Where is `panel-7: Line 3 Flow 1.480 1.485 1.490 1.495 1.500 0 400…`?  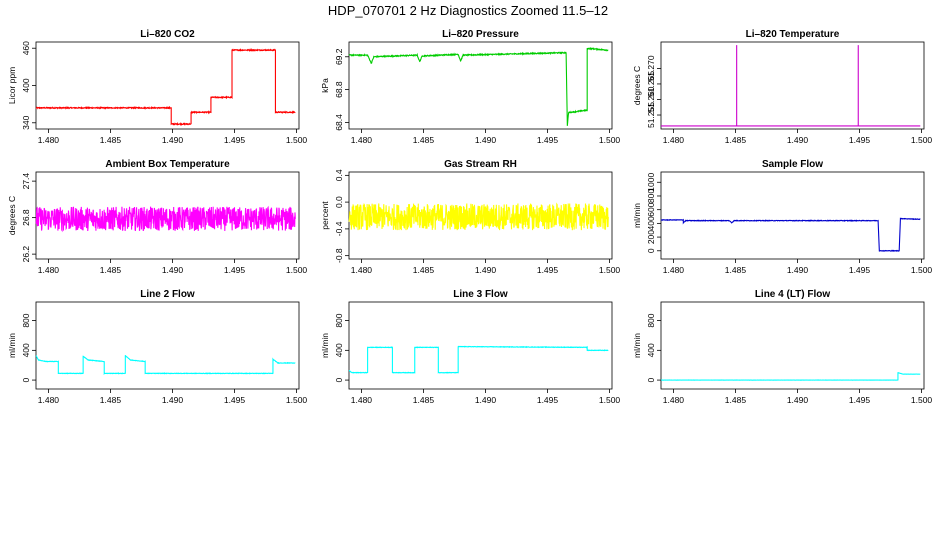
panel-7: Line 3 Flow 1.480 1.485 1.490 1.495 1.500 0 400… is located at coordinates (470, 347).